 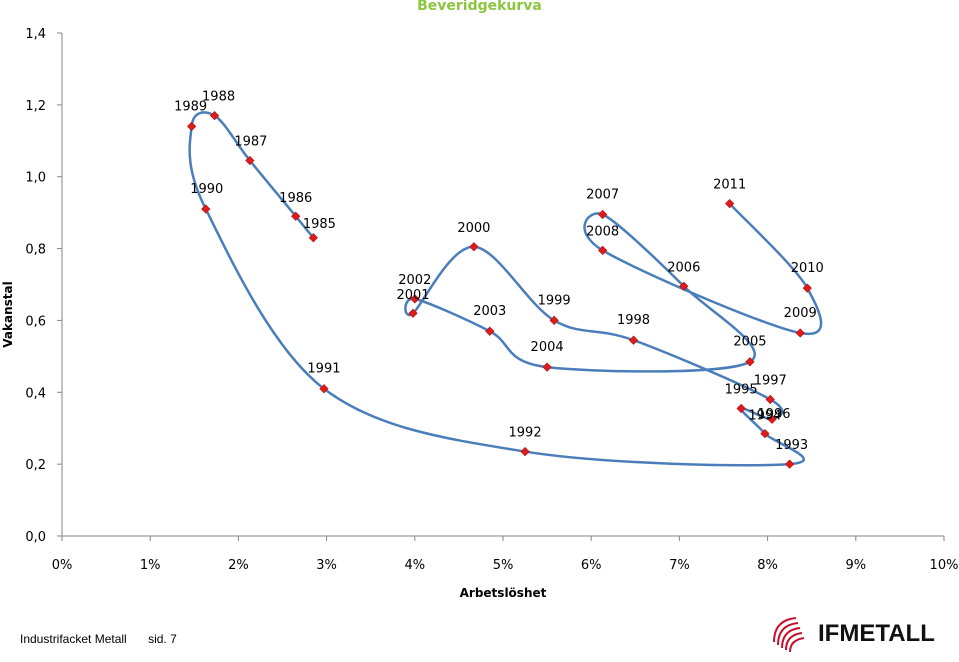 I want to click on marker-2001, so click(x=413, y=313).